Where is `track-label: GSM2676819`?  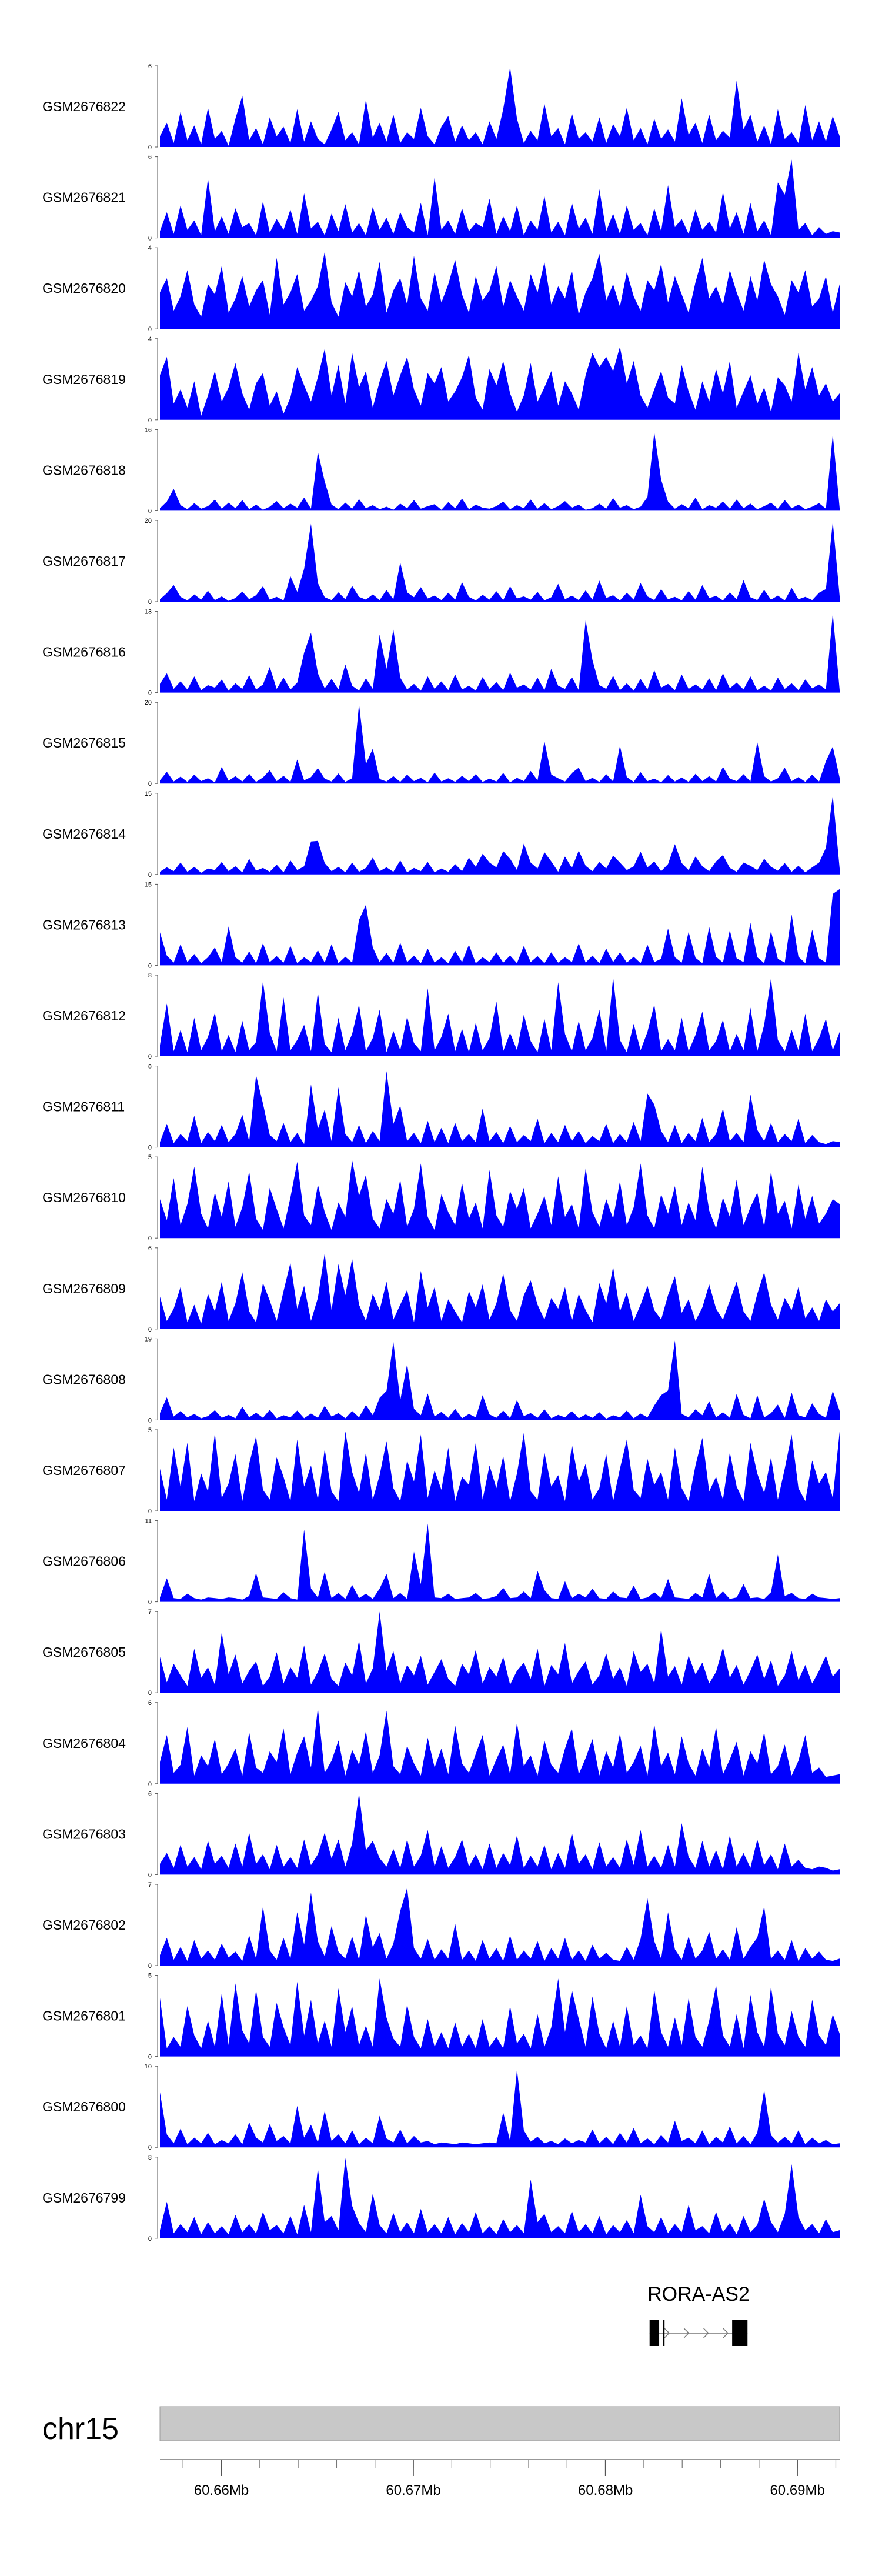 track-label: GSM2676819 is located at coordinates (84, 379).